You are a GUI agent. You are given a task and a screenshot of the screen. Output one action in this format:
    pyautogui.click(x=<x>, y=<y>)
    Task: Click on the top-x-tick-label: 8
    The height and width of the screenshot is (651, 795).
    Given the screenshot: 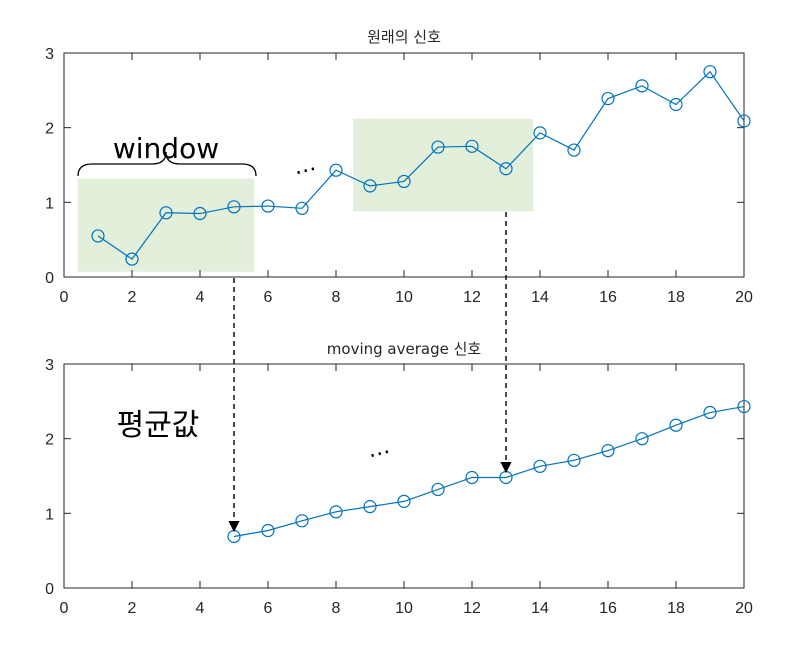 What is the action you would take?
    pyautogui.click(x=336, y=297)
    